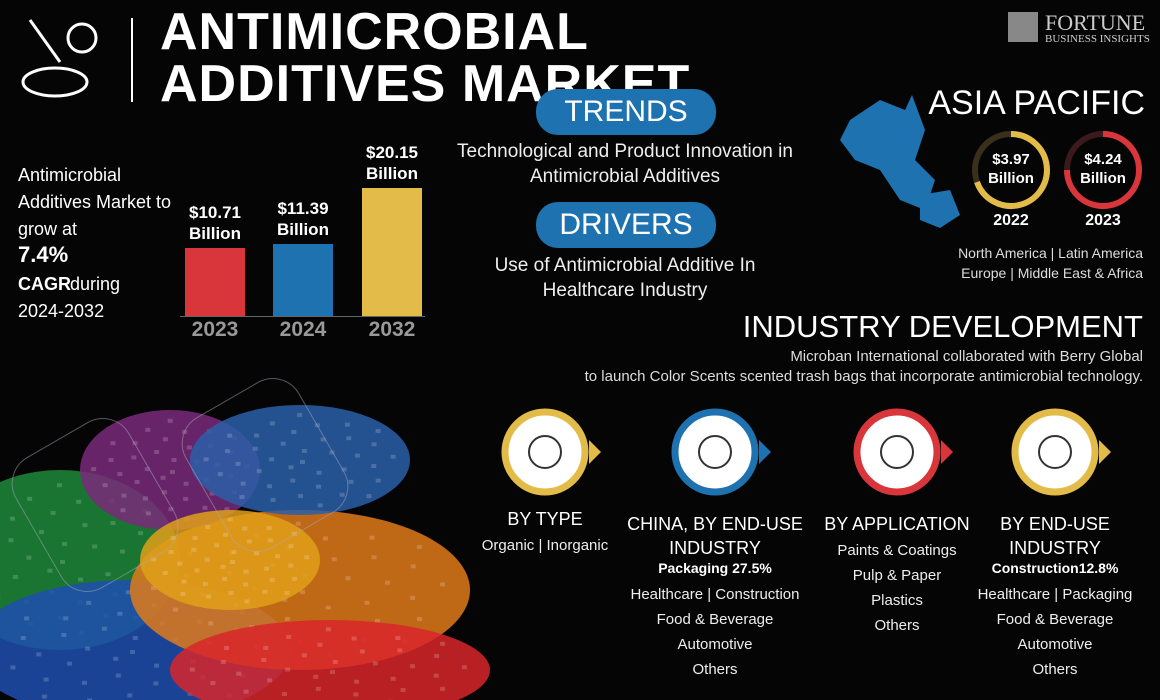  Describe the element at coordinates (61, 311) in the screenshot. I see `period: 2024-2032` at that location.